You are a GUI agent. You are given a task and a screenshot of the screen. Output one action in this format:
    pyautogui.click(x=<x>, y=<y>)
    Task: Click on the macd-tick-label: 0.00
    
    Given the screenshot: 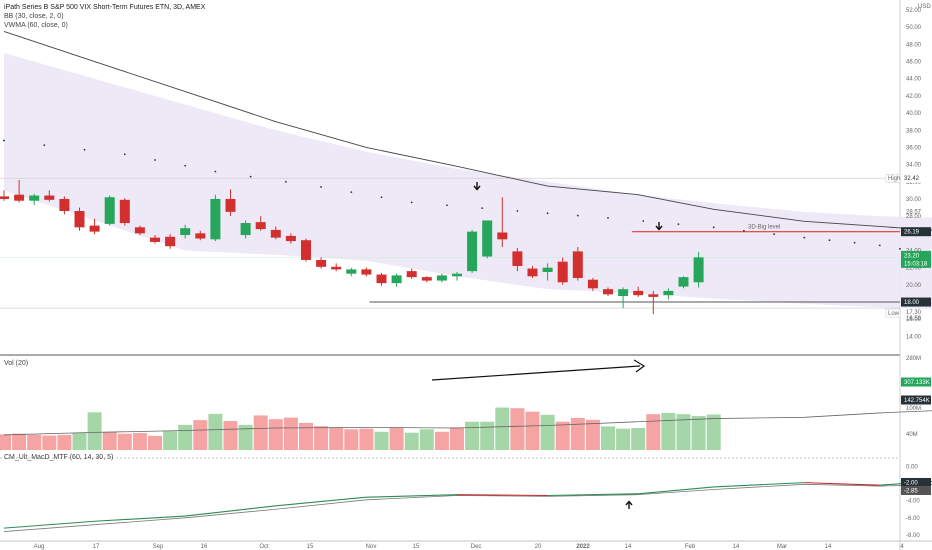 What is the action you would take?
    pyautogui.click(x=912, y=467)
    